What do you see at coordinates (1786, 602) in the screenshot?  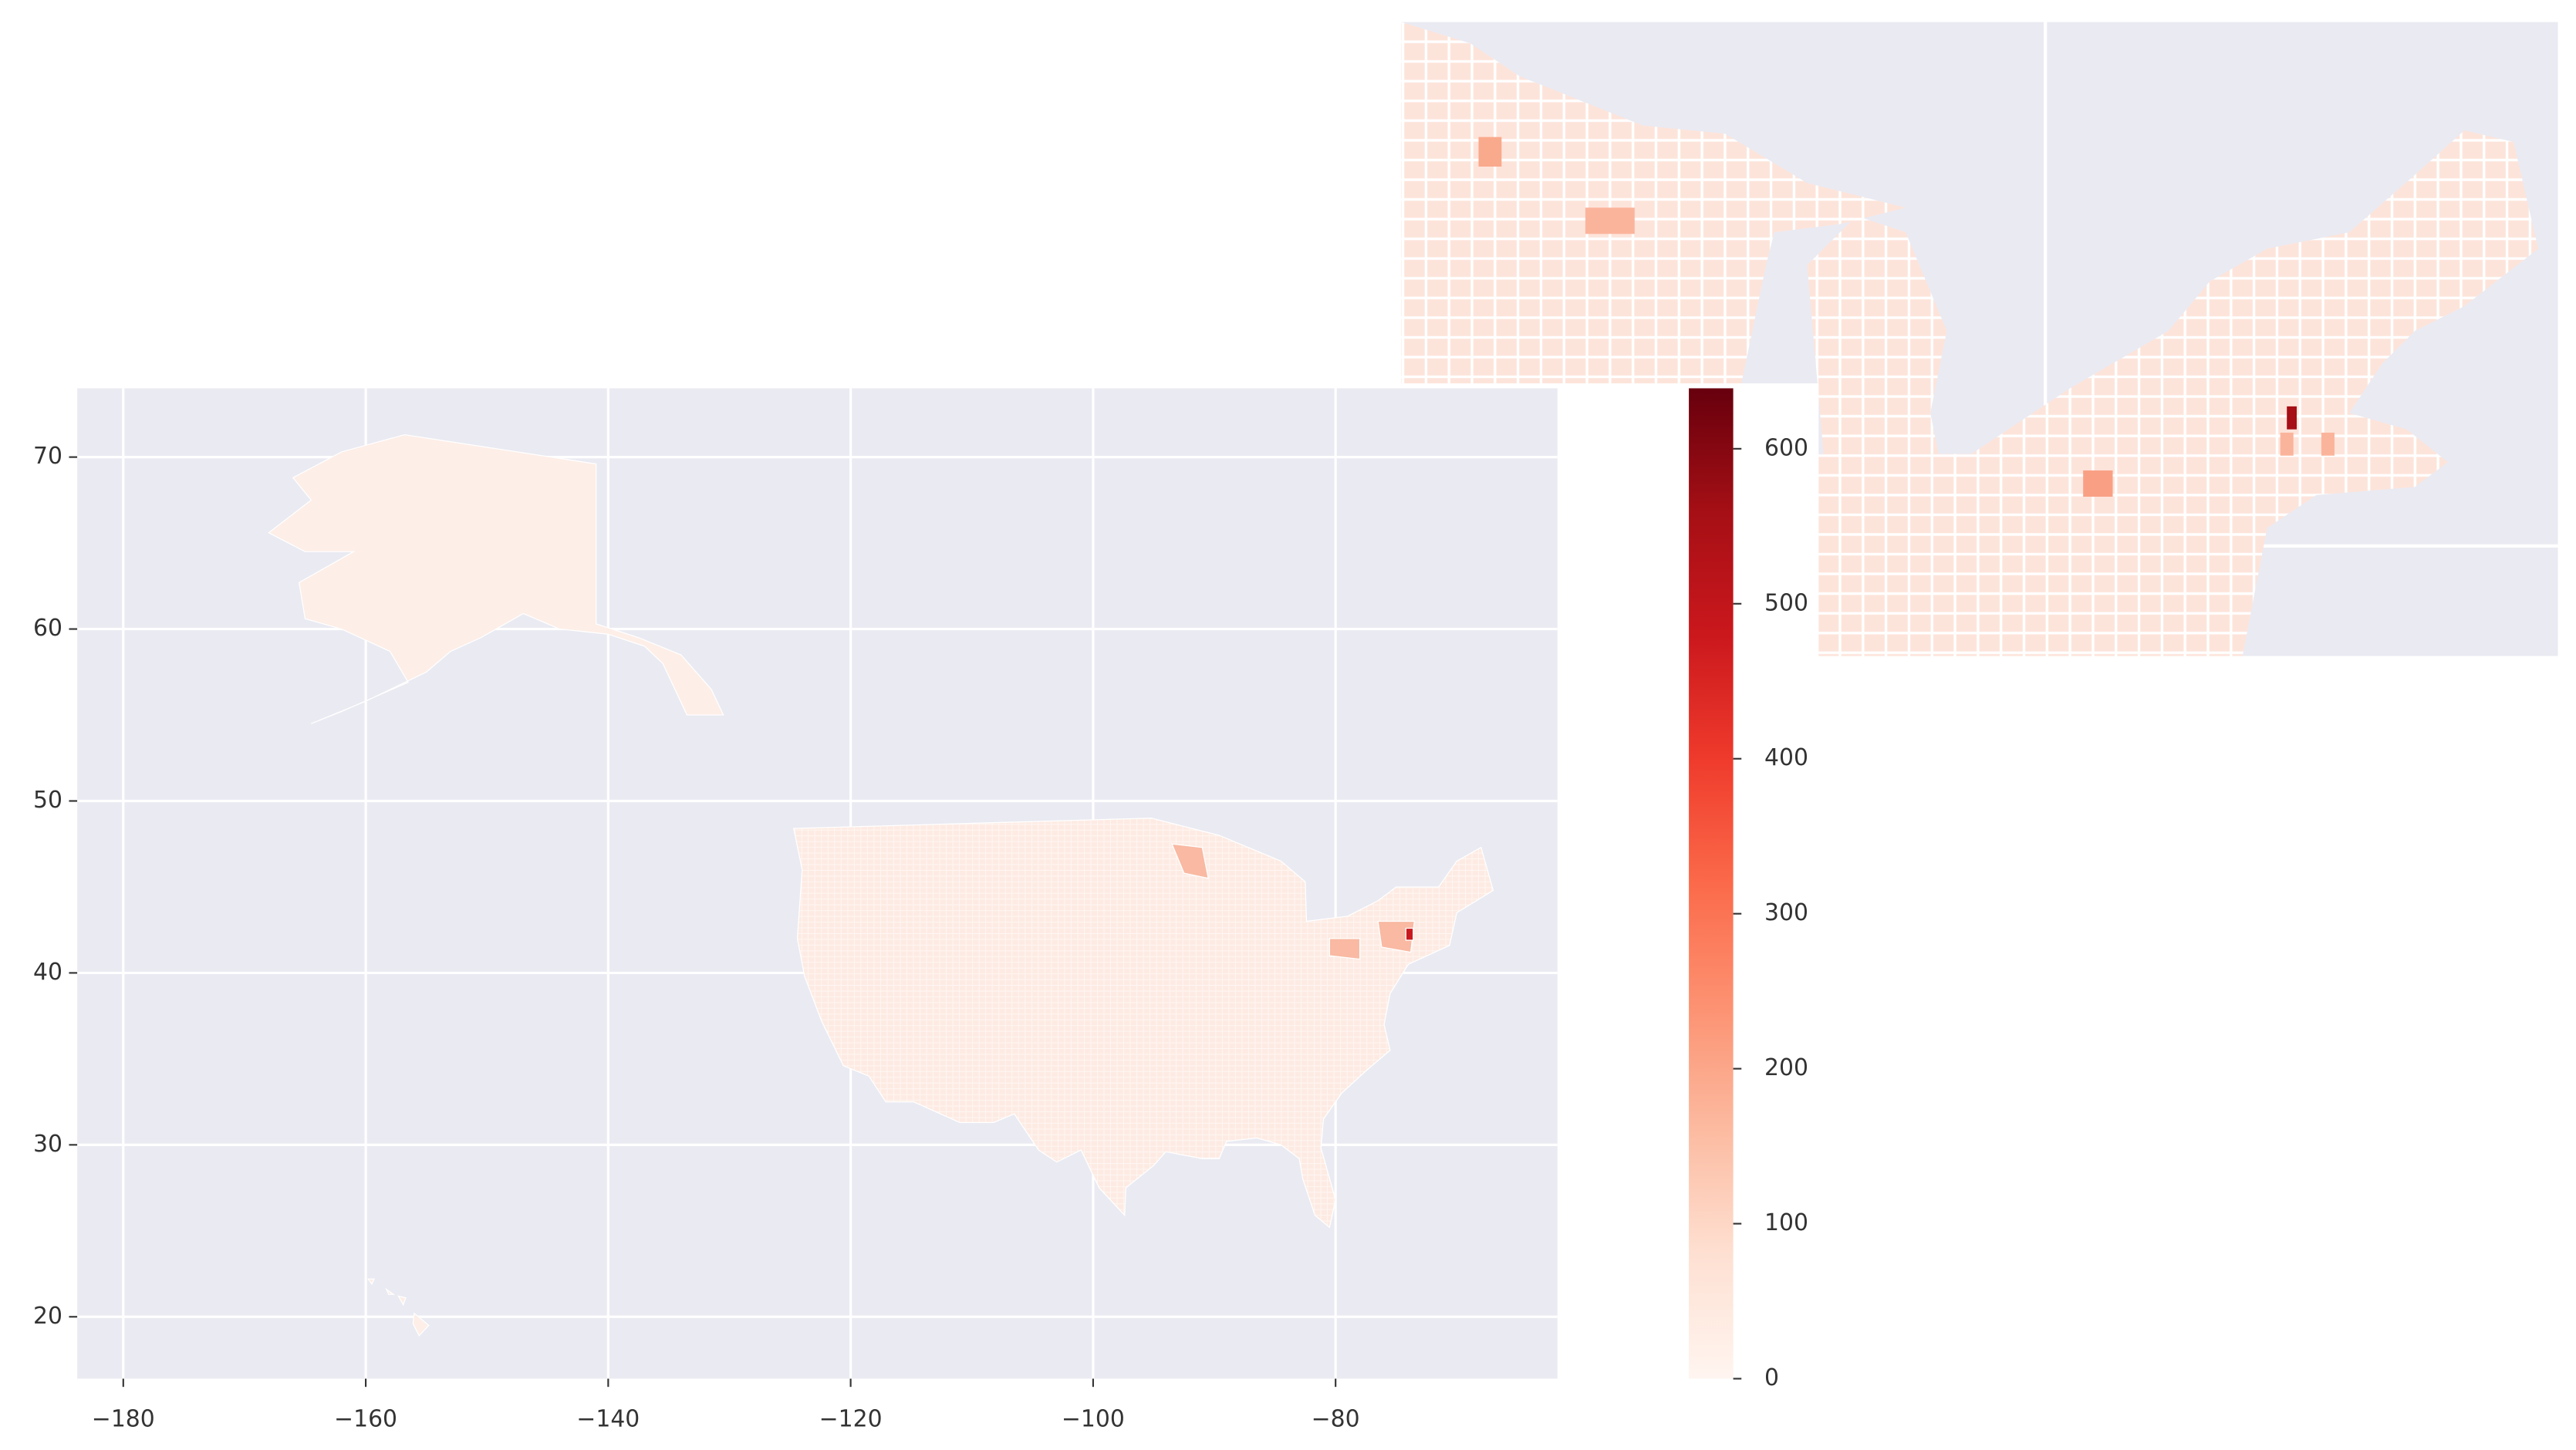 I see `colorbar-tick-label: 500` at bounding box center [1786, 602].